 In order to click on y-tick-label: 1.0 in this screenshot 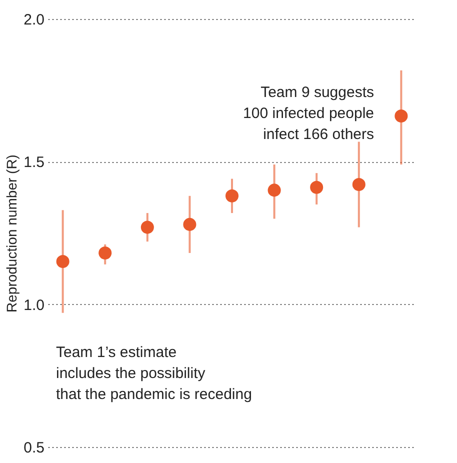, I will do `click(34, 305)`.